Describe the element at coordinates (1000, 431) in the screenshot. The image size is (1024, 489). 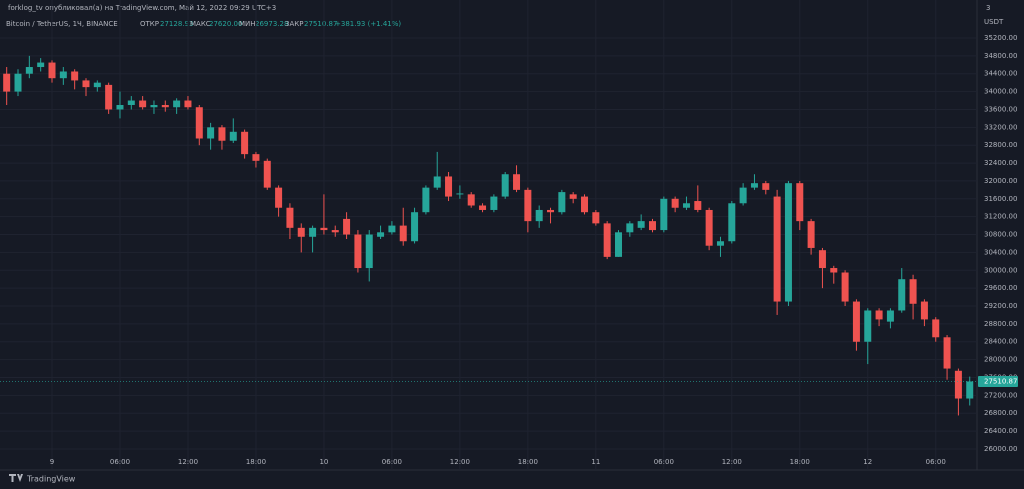
I see `y-tick-label: 26400.00` at that location.